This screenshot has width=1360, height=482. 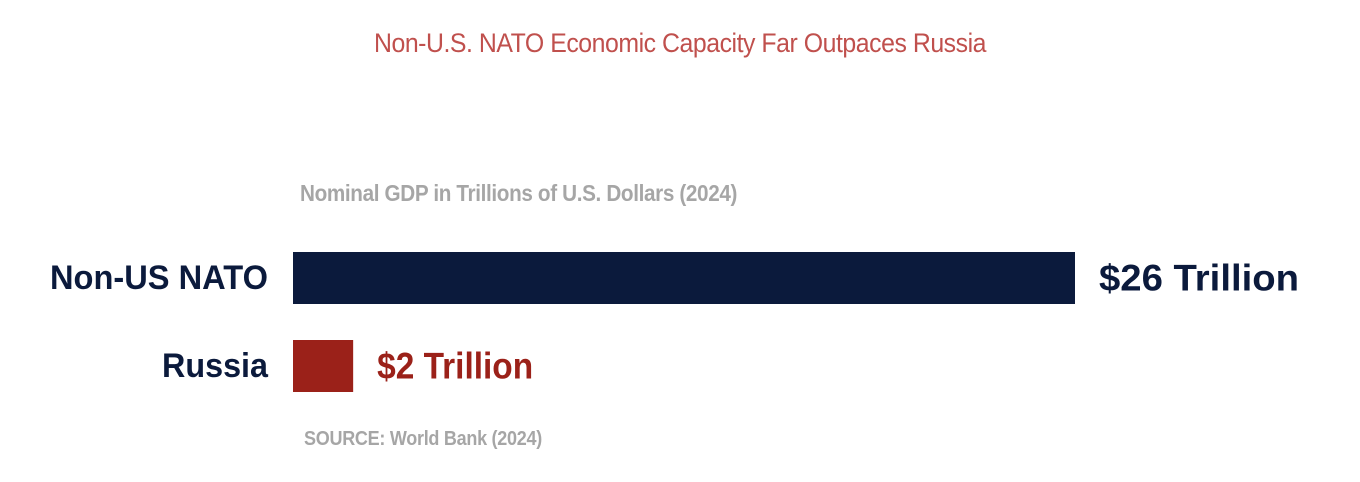 What do you see at coordinates (159, 278) in the screenshot?
I see `category-label-non-us-nato: Non-US NATO` at bounding box center [159, 278].